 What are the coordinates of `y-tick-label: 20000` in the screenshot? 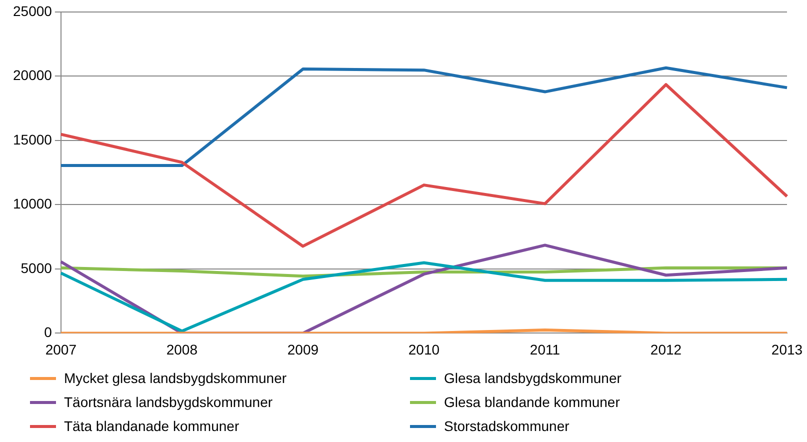 It's located at (32, 75).